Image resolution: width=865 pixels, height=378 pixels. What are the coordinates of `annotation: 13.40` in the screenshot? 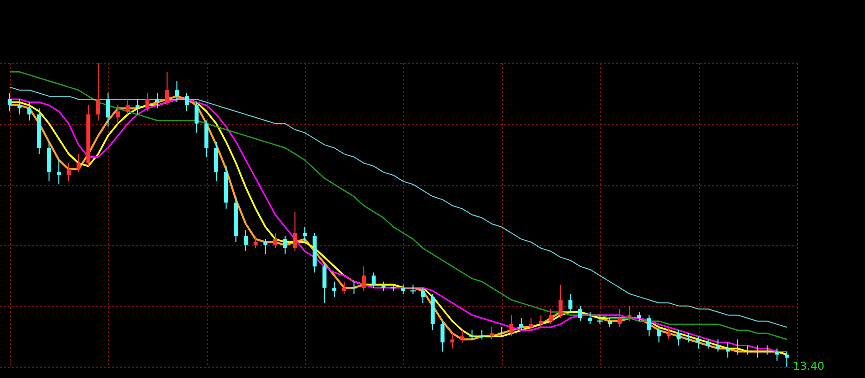 It's located at (809, 366).